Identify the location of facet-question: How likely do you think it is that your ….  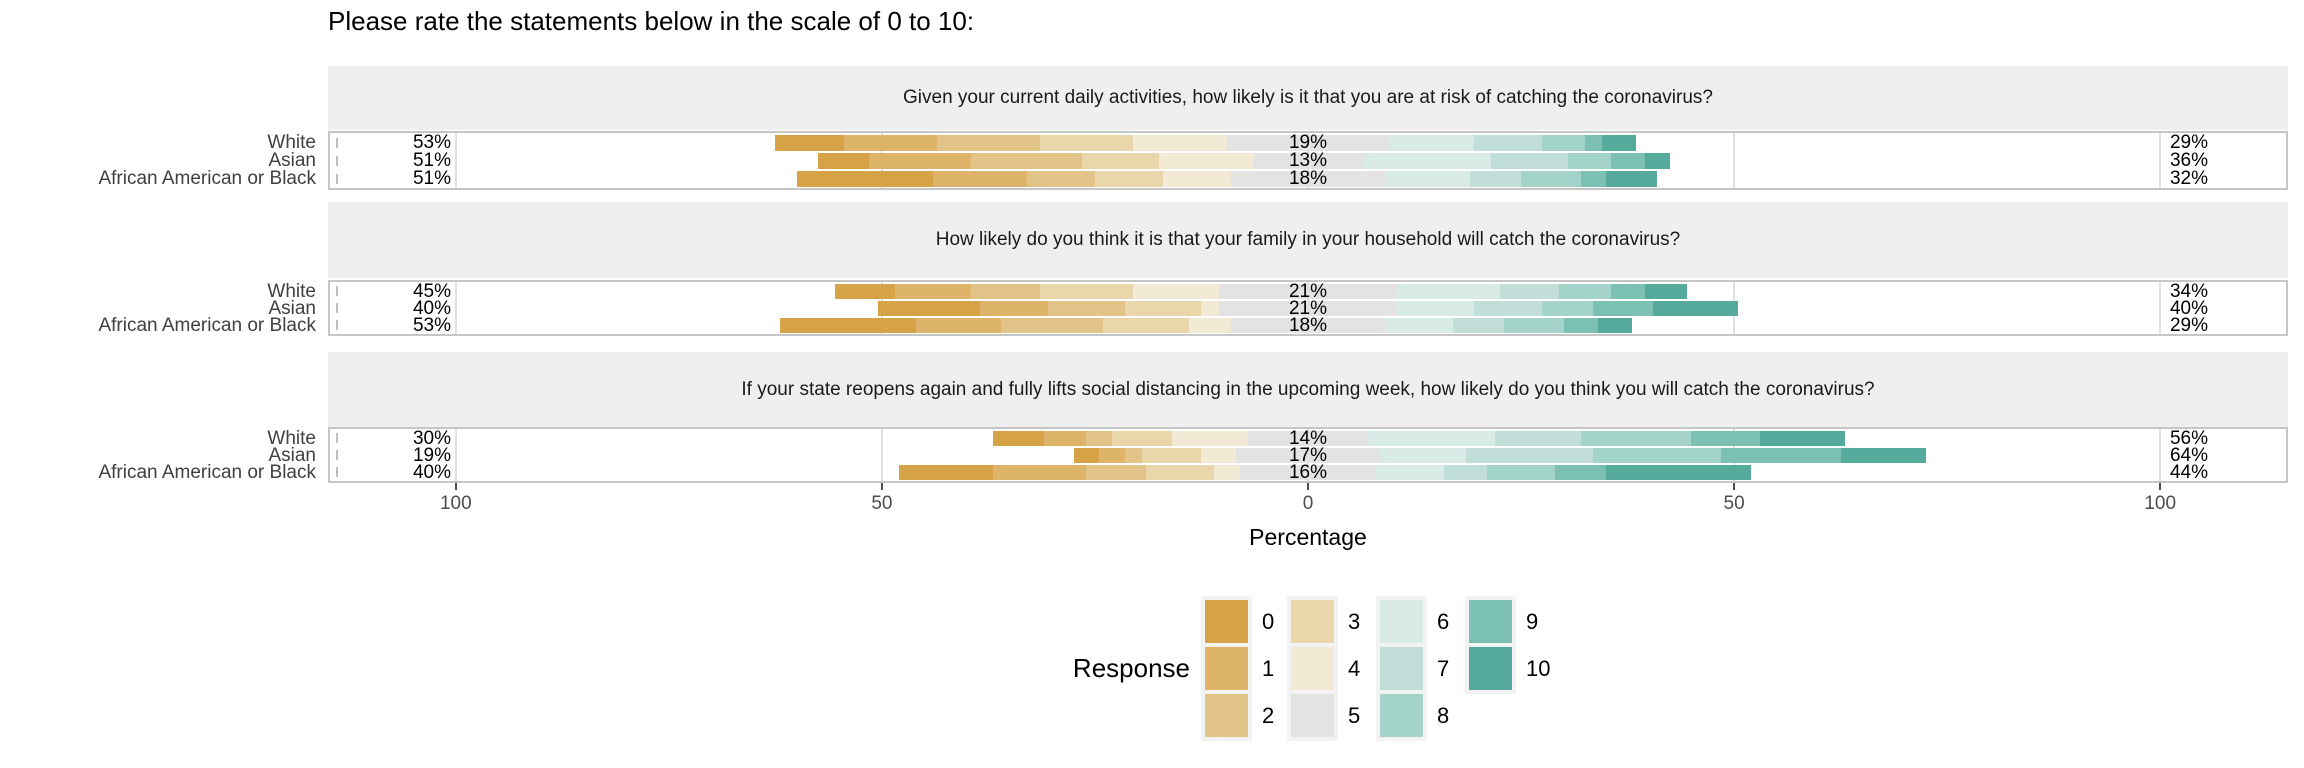
(1308, 240).